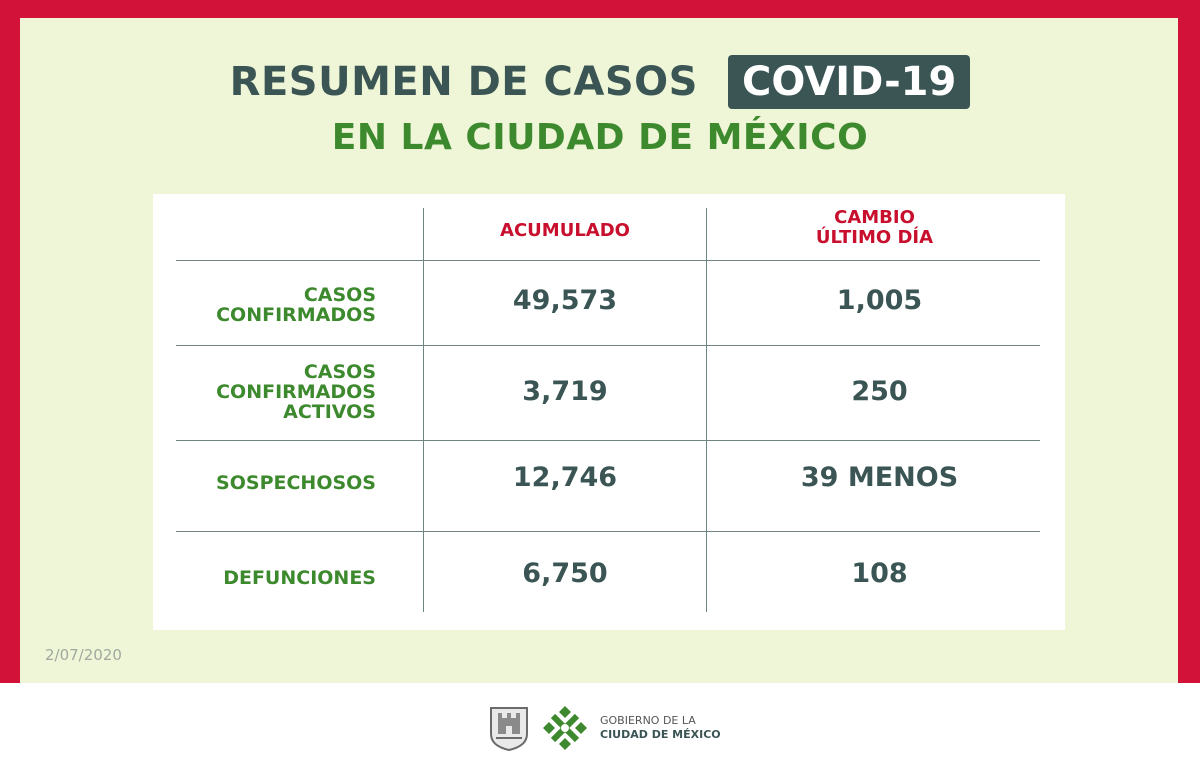 The image size is (1200, 772). What do you see at coordinates (565, 230) in the screenshot?
I see `column-header-acumulado: ACUMULADO` at bounding box center [565, 230].